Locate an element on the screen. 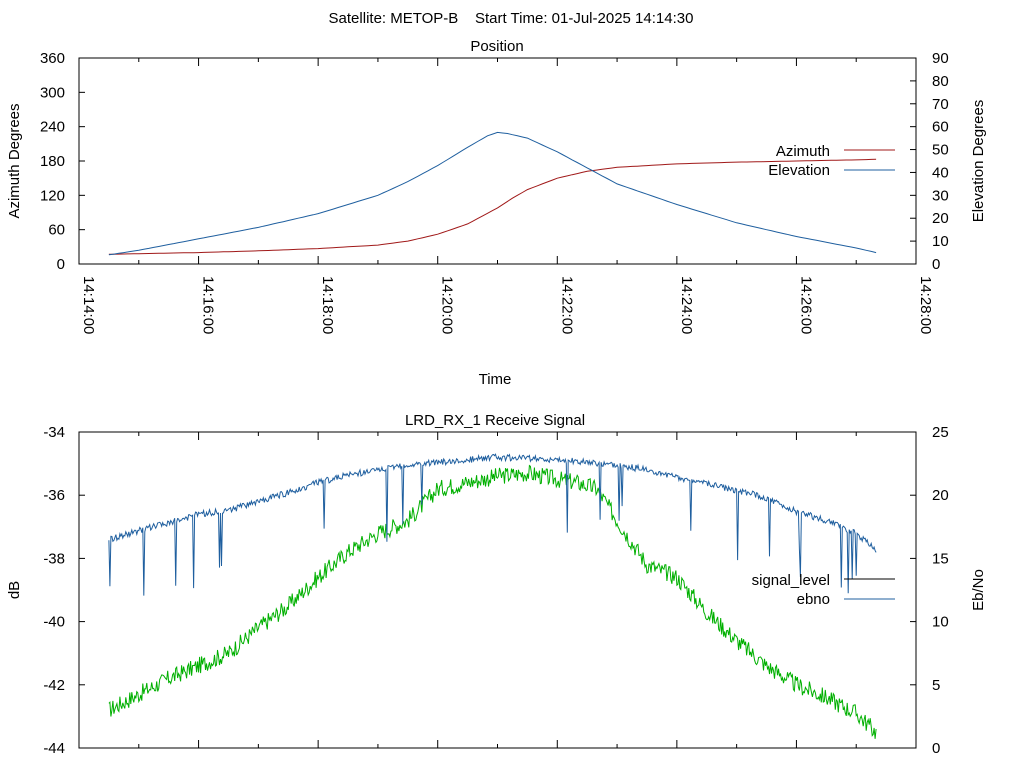  right-tick-label: 40 is located at coordinates (940, 172).